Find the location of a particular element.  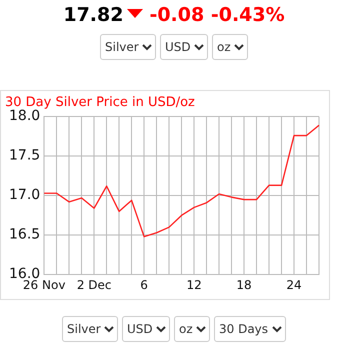

x-tick-label: 24 is located at coordinates (294, 285).